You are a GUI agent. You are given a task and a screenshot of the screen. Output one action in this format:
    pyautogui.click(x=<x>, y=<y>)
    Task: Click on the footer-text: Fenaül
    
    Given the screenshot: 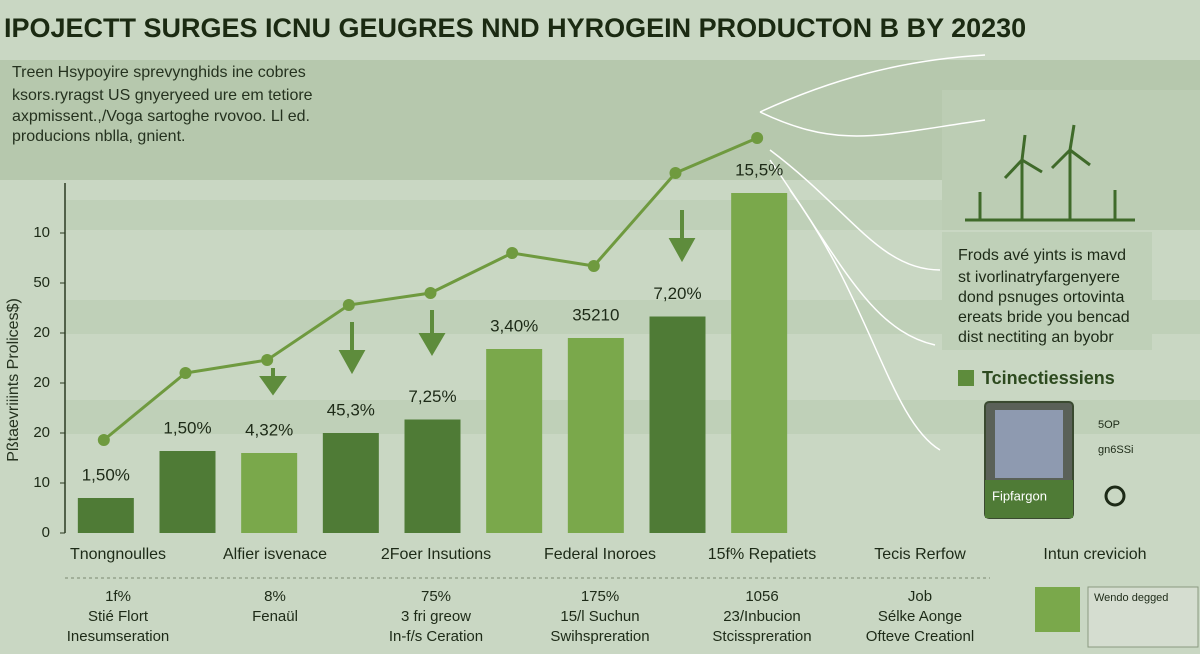 What is the action you would take?
    pyautogui.click(x=275, y=616)
    